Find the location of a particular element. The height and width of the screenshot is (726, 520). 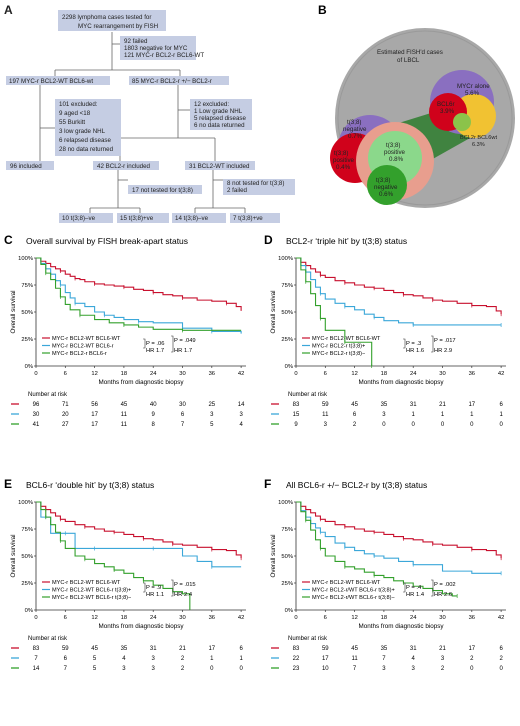

b-neg2-2: negative is located at coordinates (386, 187).